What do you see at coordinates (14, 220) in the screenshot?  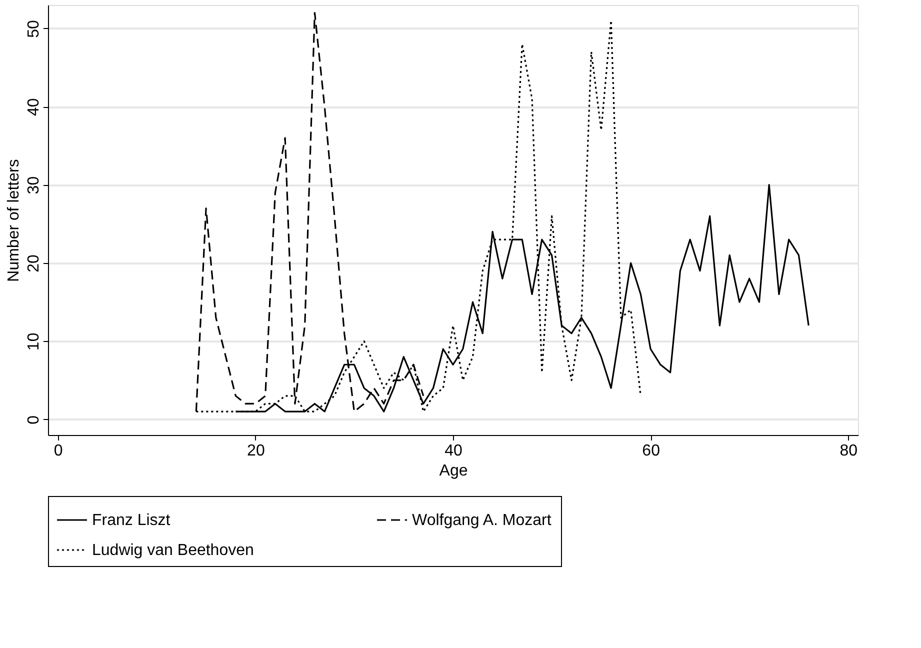 I see `y-axis-title: Number of letters` at bounding box center [14, 220].